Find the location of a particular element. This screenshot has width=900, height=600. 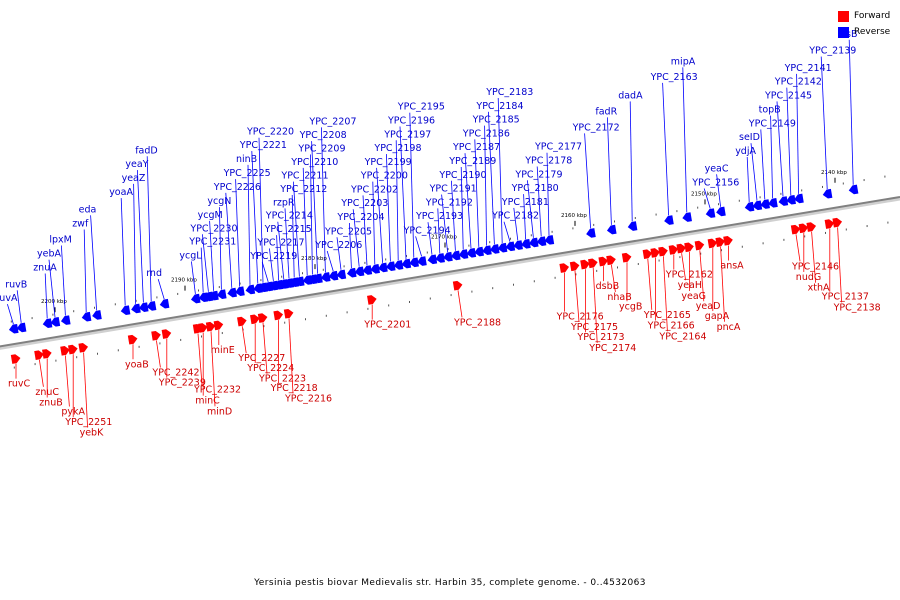

reverse-gene-label: YPC_2184 is located at coordinates (499, 106).